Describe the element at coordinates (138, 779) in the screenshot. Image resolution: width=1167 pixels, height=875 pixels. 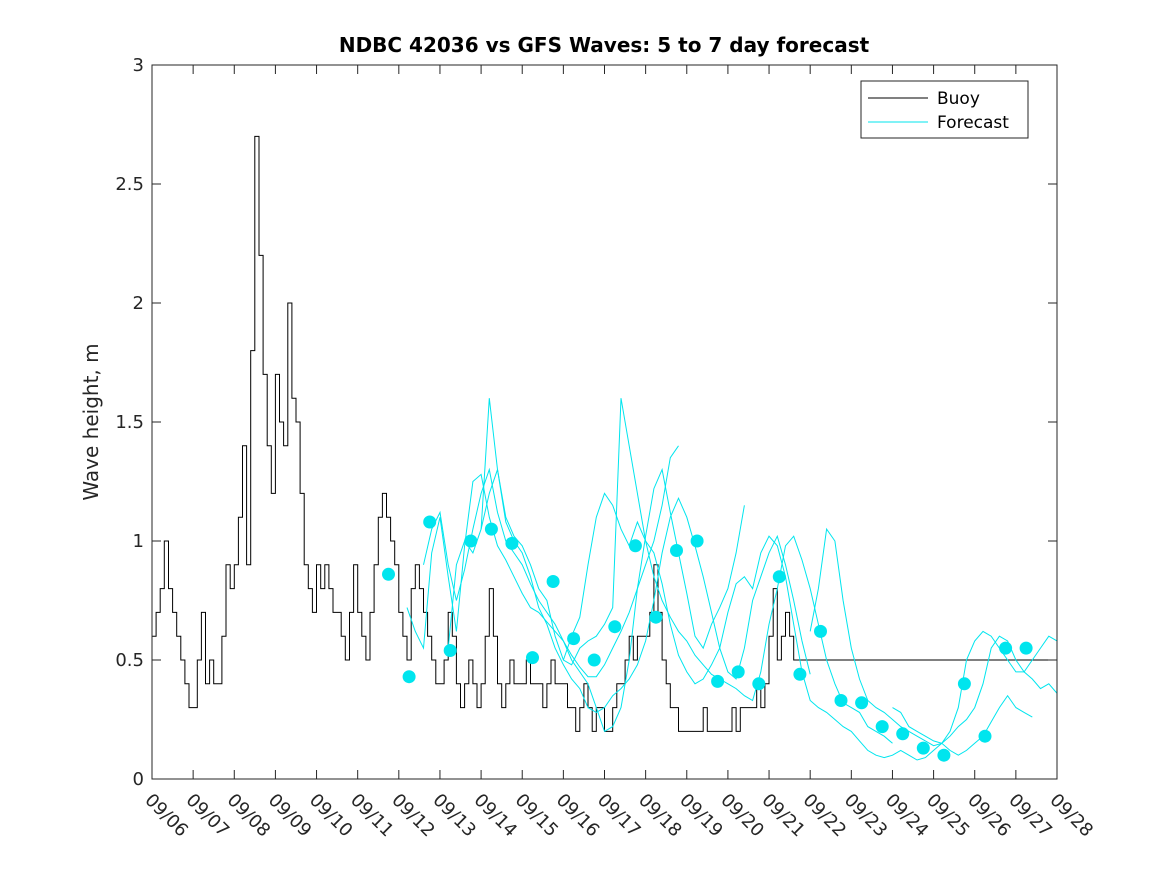
I see `y-tick-label: 0` at that location.